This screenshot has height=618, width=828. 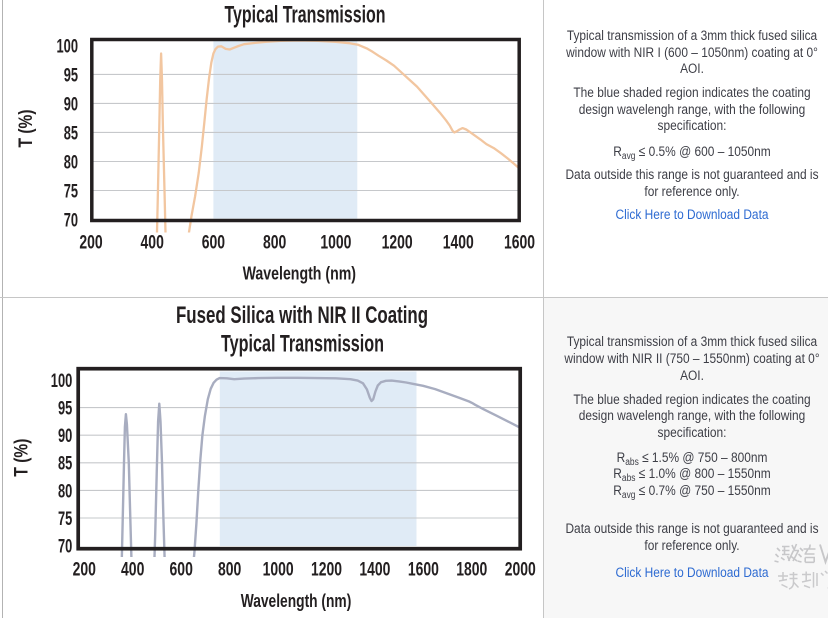 I want to click on svg-text:Fused Silica with NIR II Coati: Fused Silica with NIR II Coating, so click(x=302, y=315).